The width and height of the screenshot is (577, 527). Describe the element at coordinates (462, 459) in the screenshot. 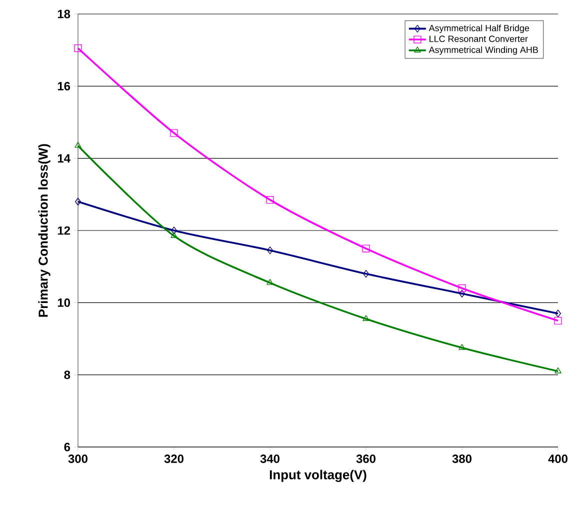

I see `x-tick-label: 380` at that location.